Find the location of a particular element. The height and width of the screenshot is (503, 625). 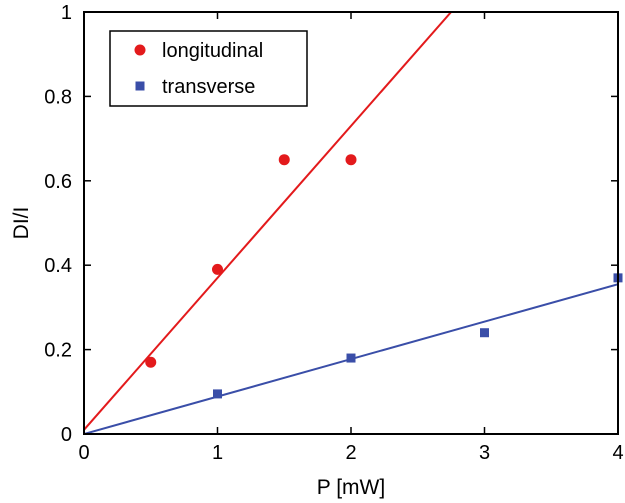

x-tick-label: 0 is located at coordinates (83, 453).